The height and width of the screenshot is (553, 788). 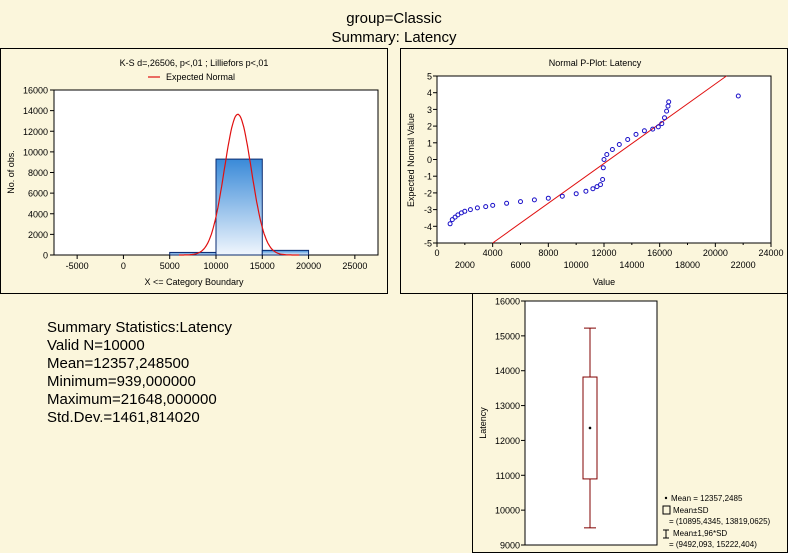 What do you see at coordinates (429, 110) in the screenshot?
I see `pplot-y-tick-label: 3` at bounding box center [429, 110].